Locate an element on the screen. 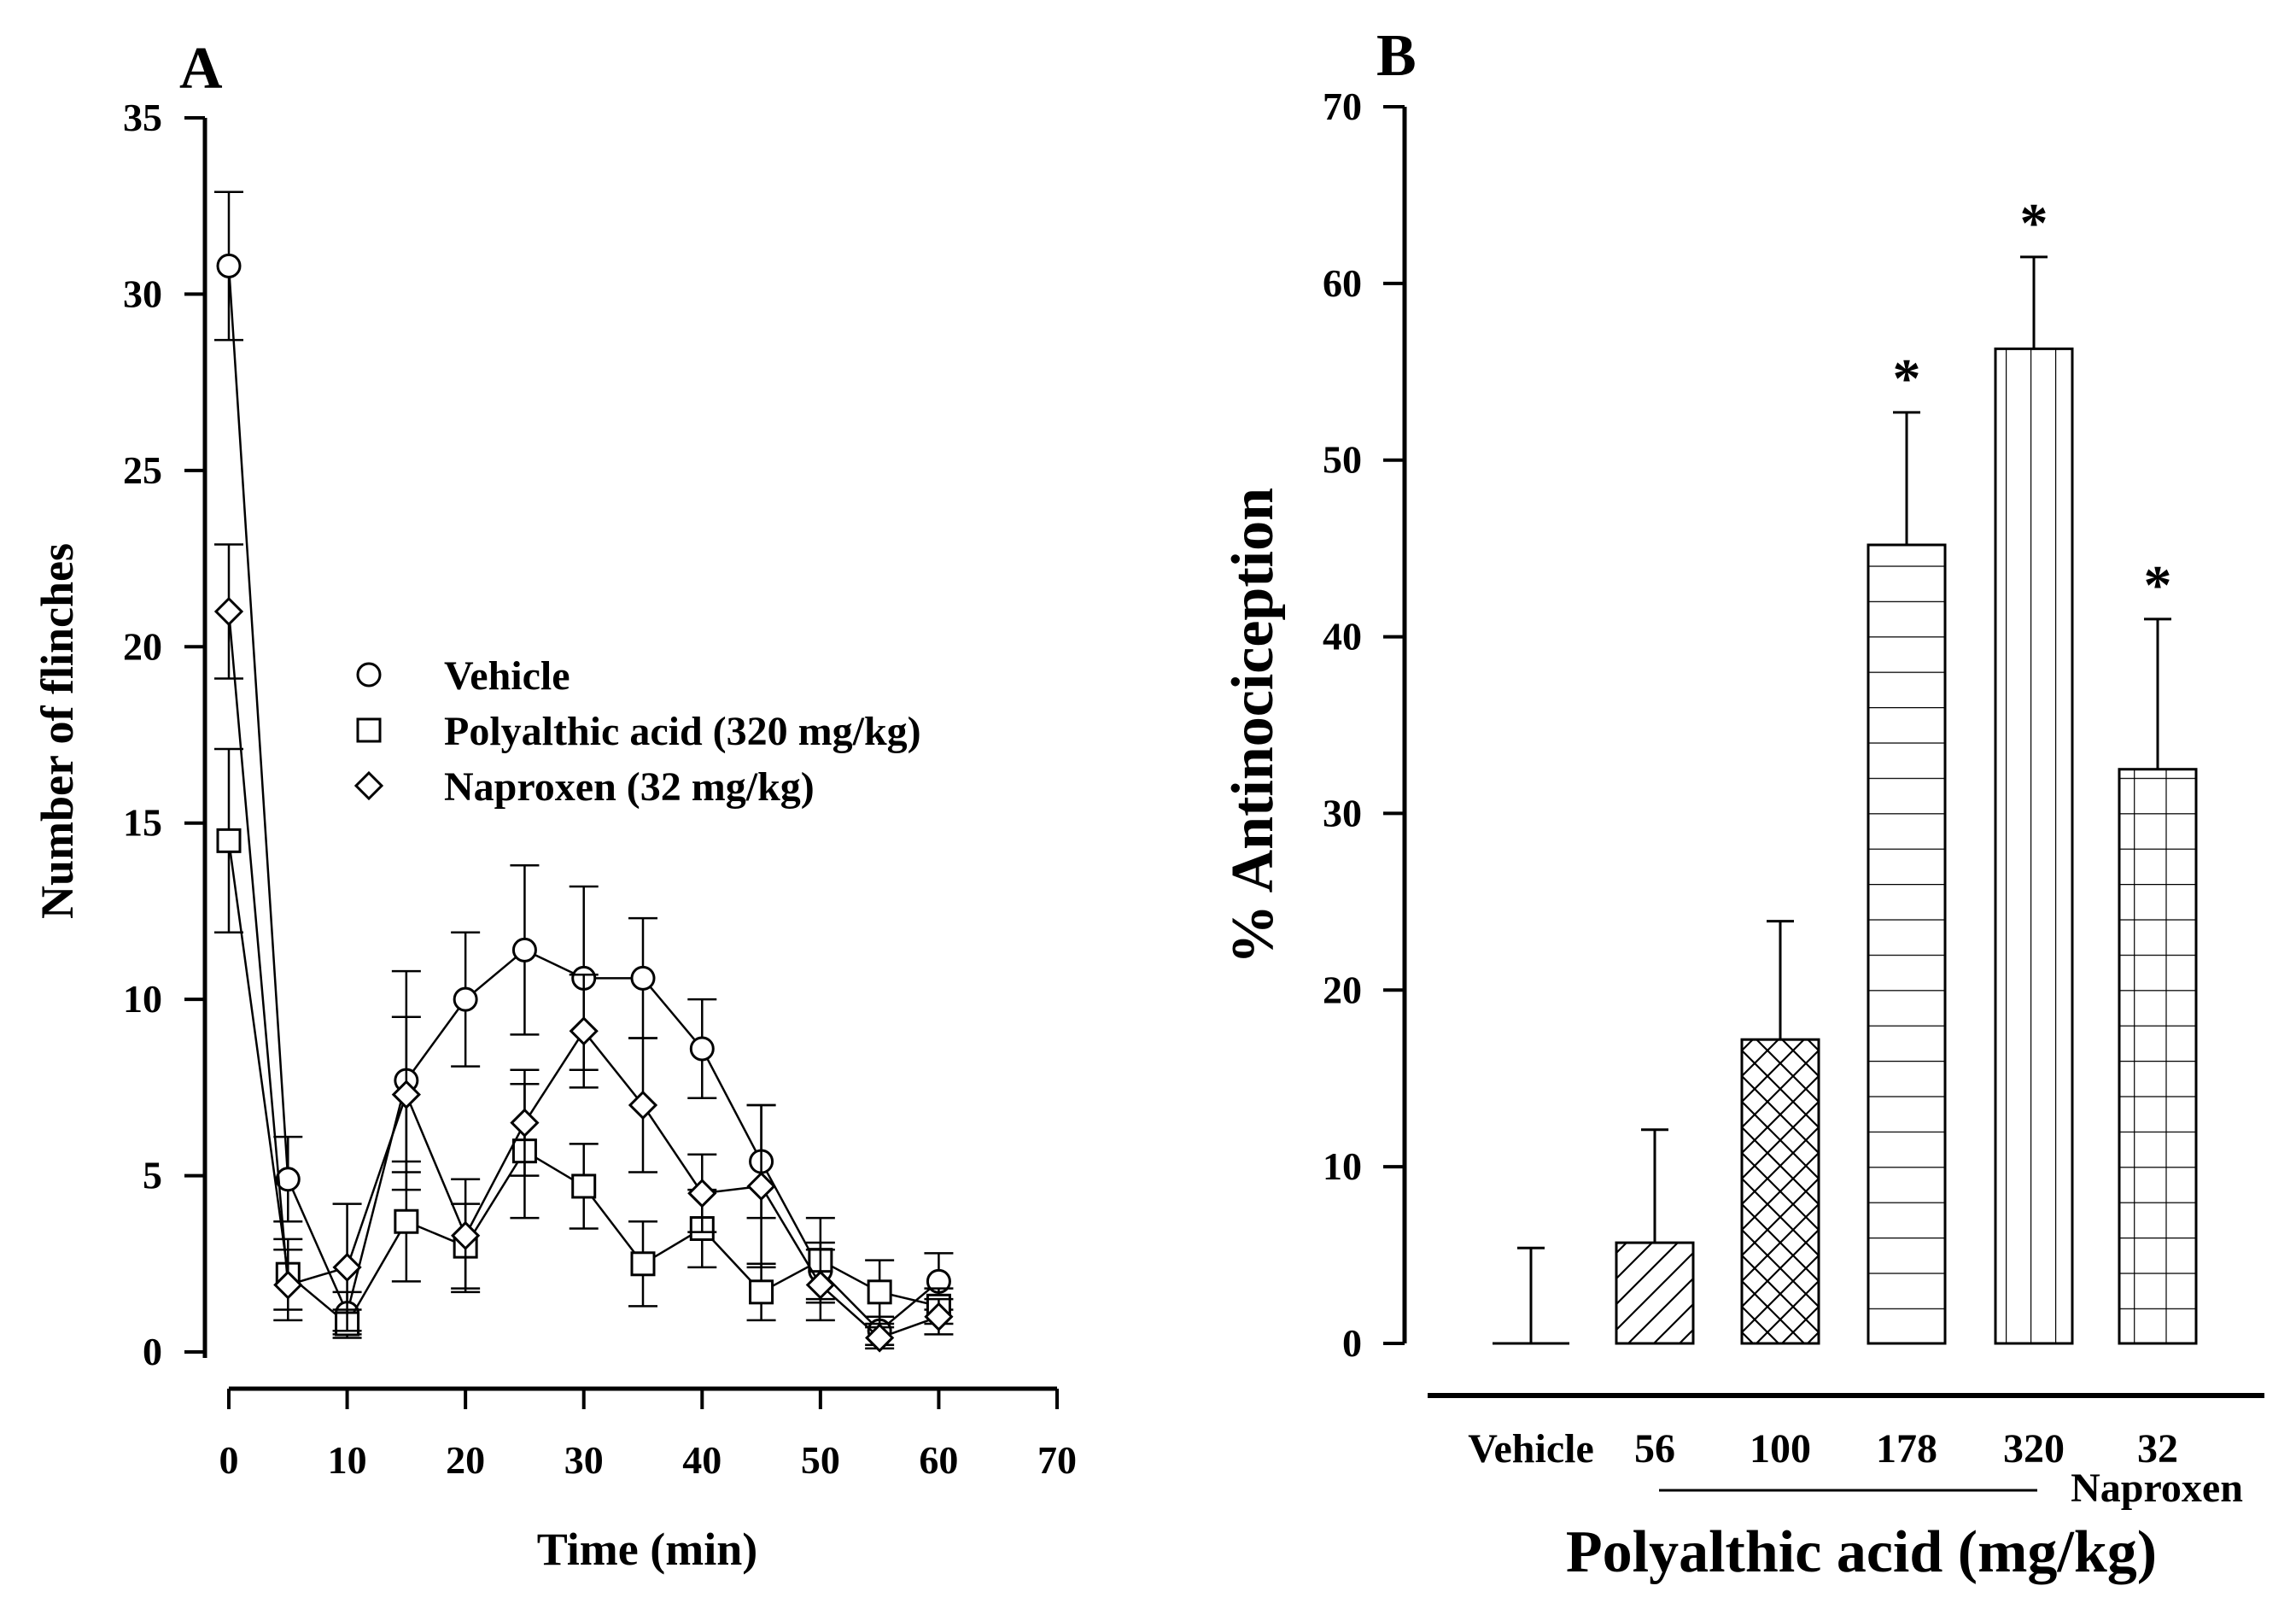 The image size is (2296, 1615). panel-a-y-tick-label: 25 is located at coordinates (142, 470).